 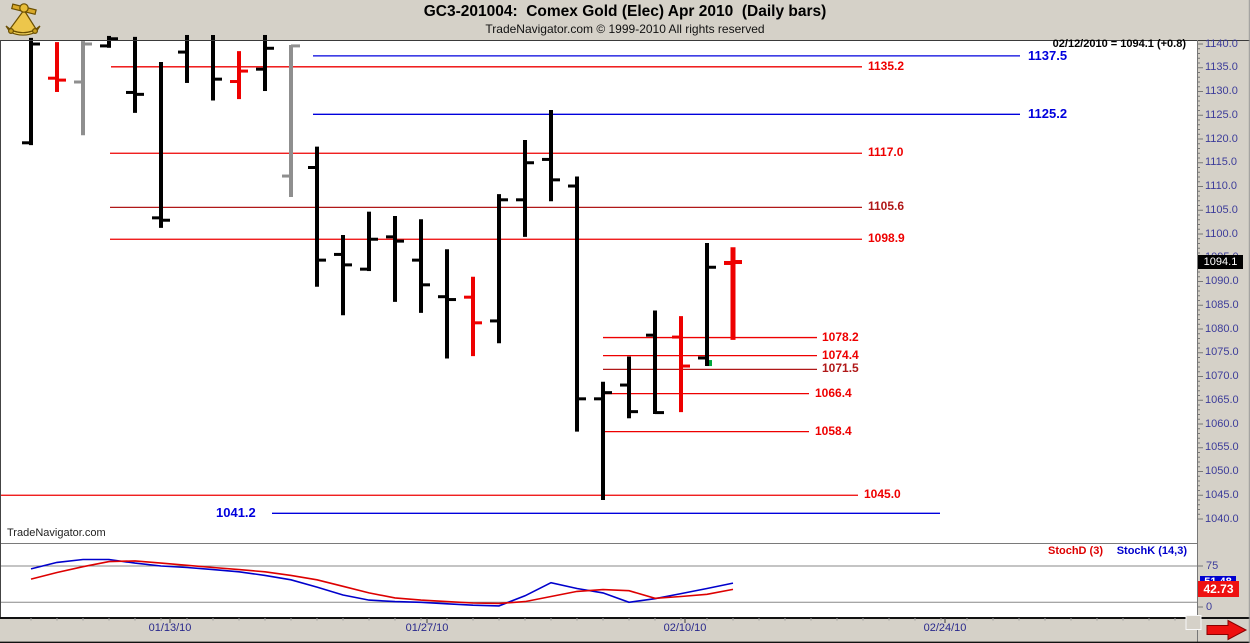 What do you see at coordinates (1227, 630) in the screenshot?
I see `scroll-right-arrow-button` at bounding box center [1227, 630].